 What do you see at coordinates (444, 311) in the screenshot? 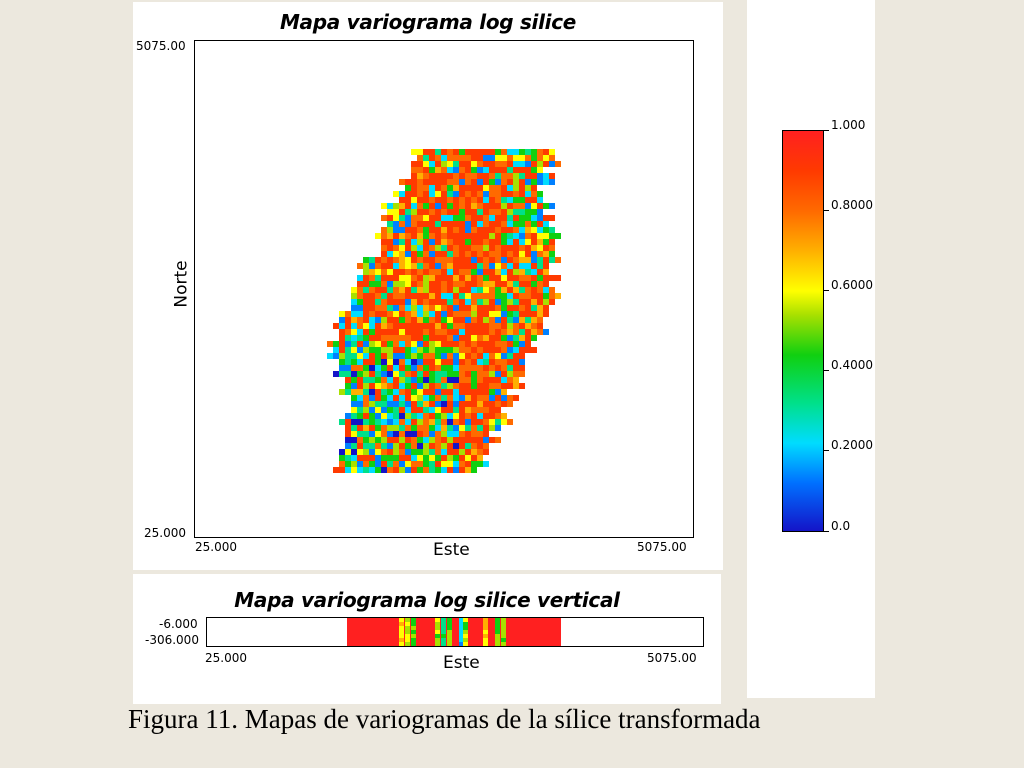
I see `main-variogram-heatmap` at bounding box center [444, 311].